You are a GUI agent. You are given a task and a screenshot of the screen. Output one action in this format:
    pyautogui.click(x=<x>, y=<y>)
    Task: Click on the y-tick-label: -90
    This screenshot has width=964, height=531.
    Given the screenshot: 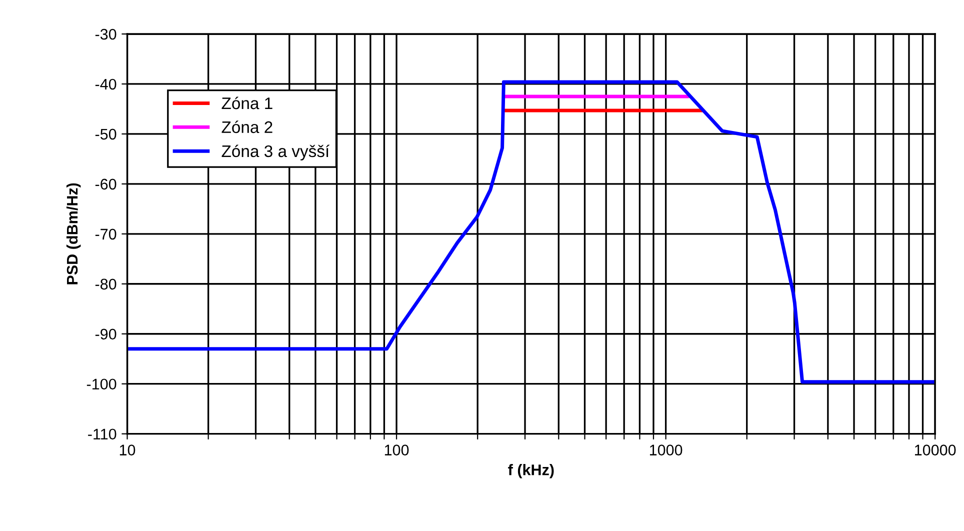 What is the action you would take?
    pyautogui.click(x=105, y=334)
    